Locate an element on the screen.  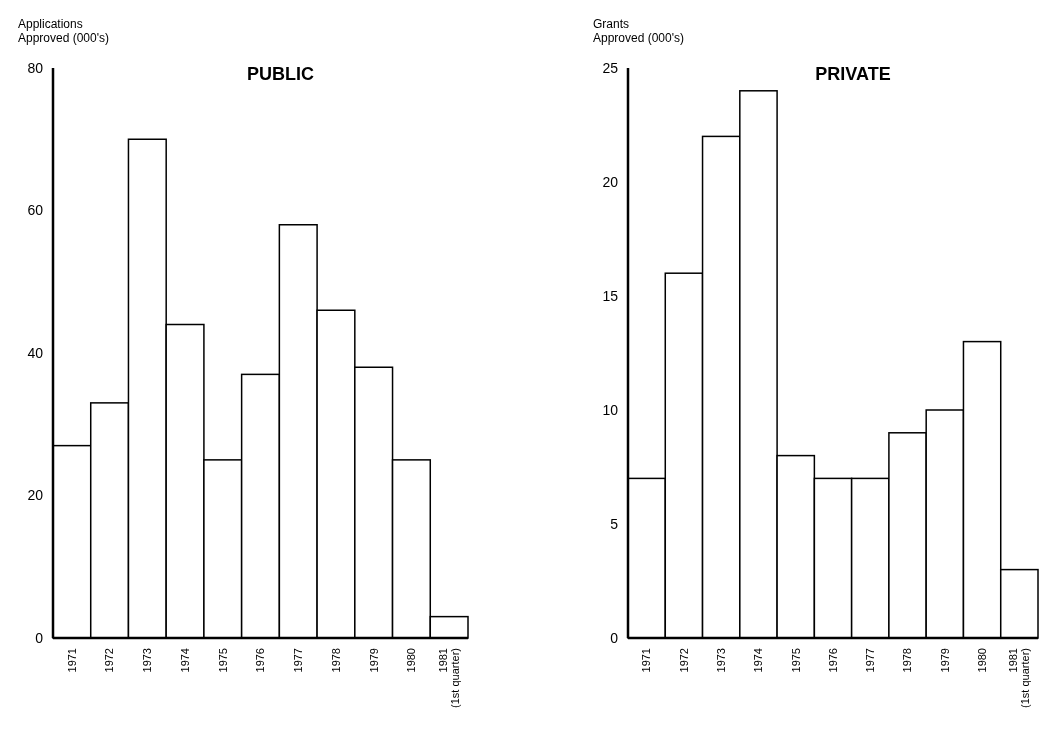
chart-title: PRIVATE is located at coordinates (853, 74).